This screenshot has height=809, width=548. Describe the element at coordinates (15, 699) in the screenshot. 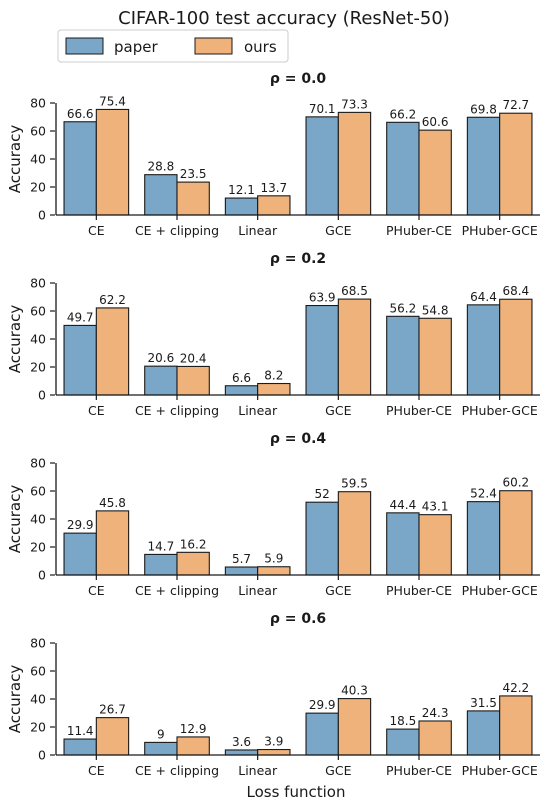

I see `panel-ylabel-3: Accuracy` at that location.